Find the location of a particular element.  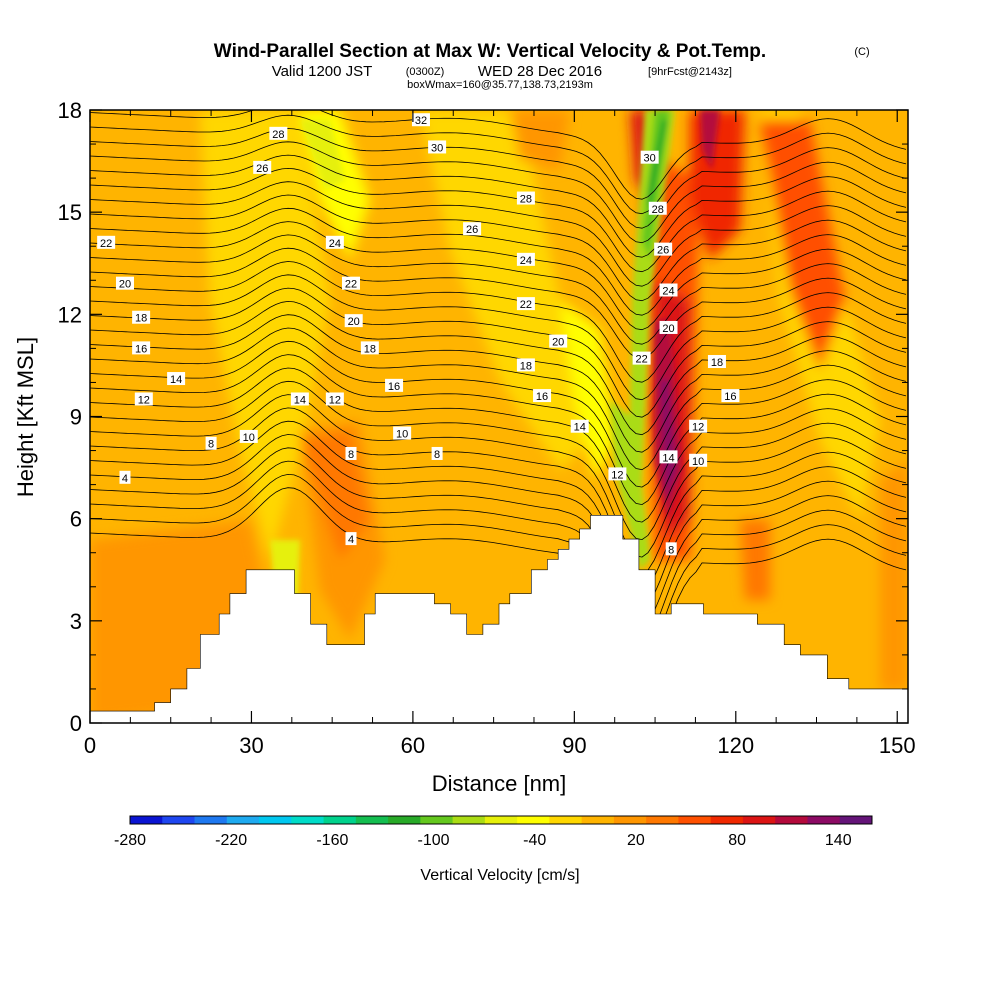

subtitle-date: WED 28 Dec 2016 is located at coordinates (540, 71).